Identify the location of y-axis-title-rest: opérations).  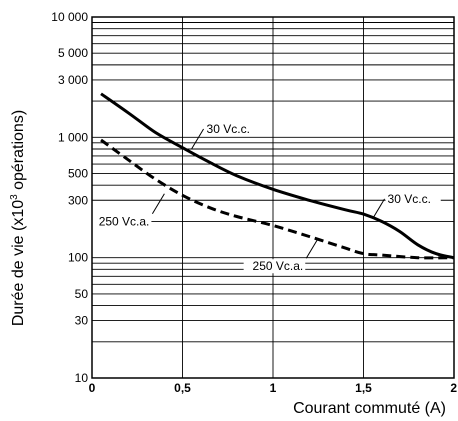
(18, 152).